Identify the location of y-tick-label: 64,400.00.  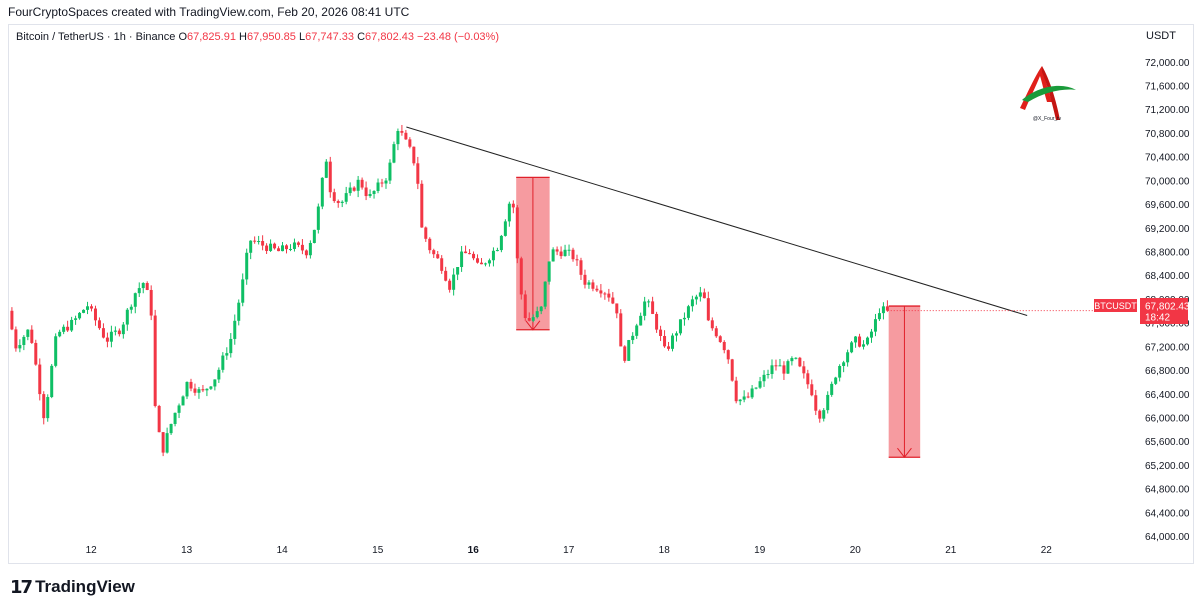
(1167, 513).